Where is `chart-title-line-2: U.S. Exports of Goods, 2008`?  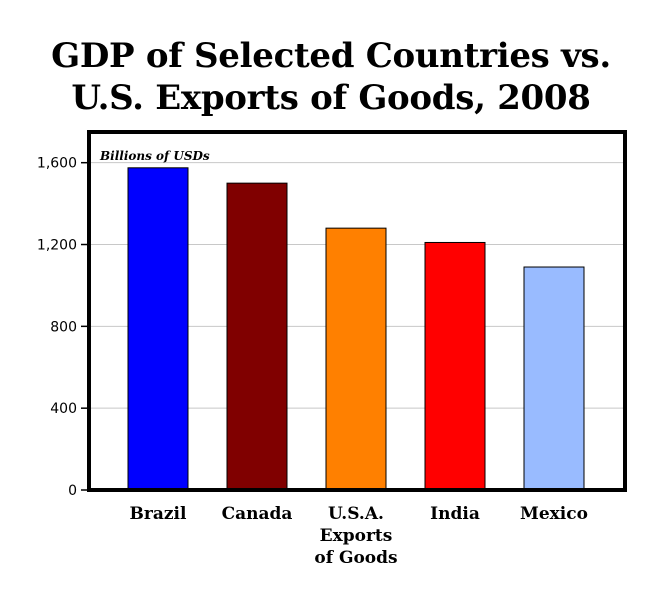 chart-title-line-2: U.S. Exports of Goods, 2008 is located at coordinates (331, 98).